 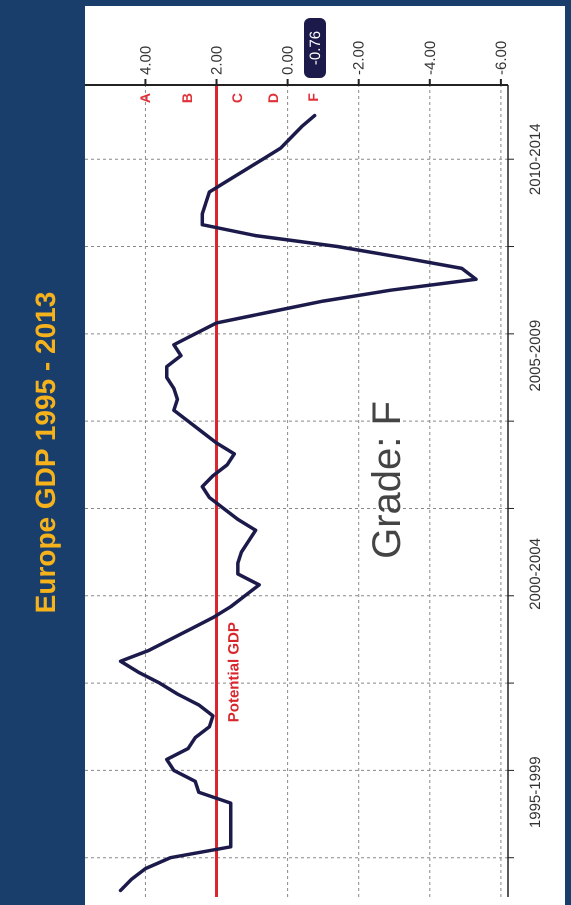 What do you see at coordinates (359, 57) in the screenshot?
I see `x-tick-label: -2.00` at bounding box center [359, 57].